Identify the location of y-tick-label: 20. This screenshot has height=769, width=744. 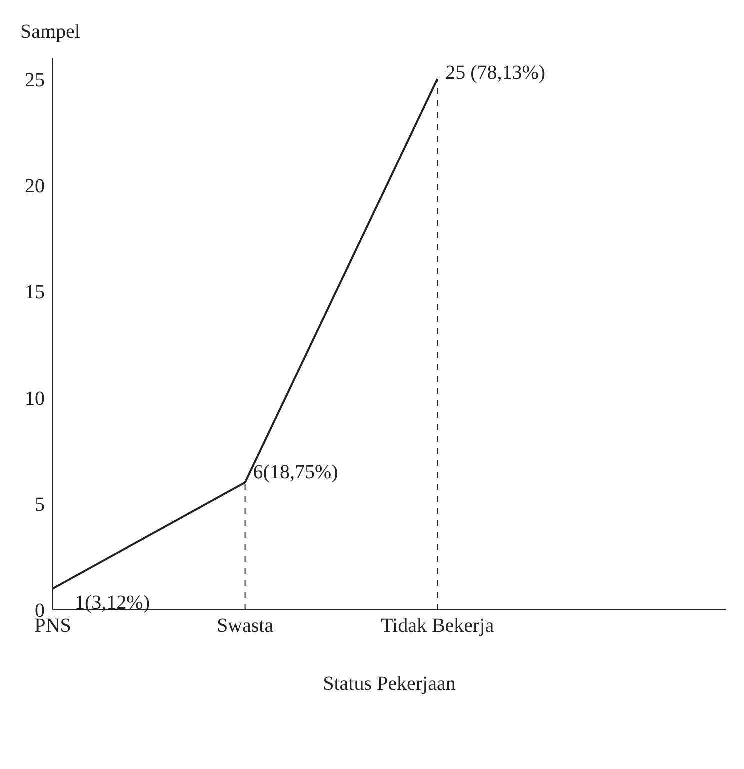
(35, 186).